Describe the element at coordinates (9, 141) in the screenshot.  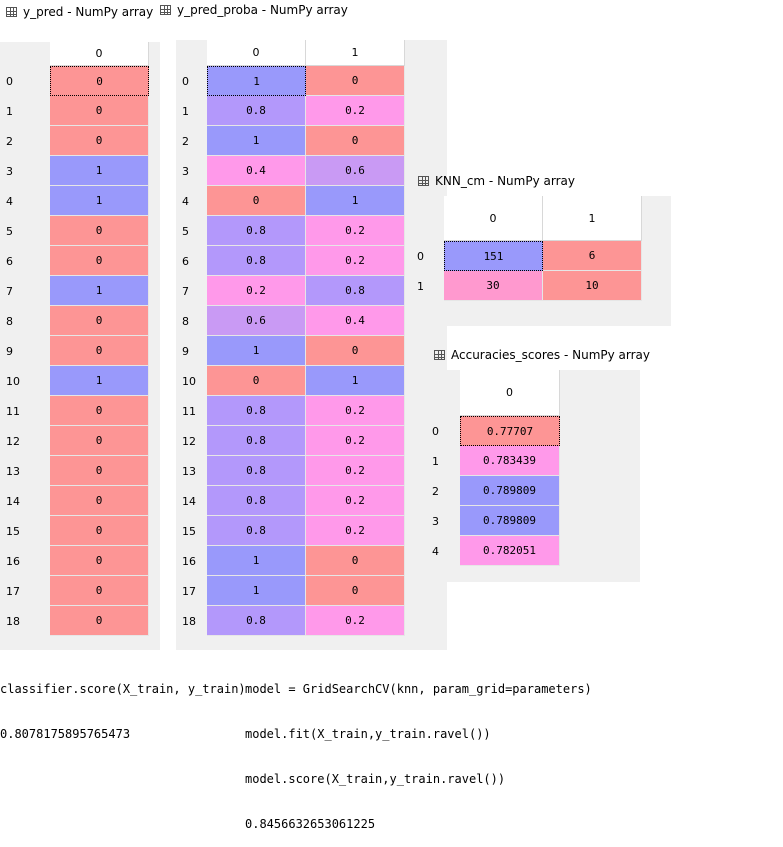
I see `y-pred-row-header: 2` at that location.